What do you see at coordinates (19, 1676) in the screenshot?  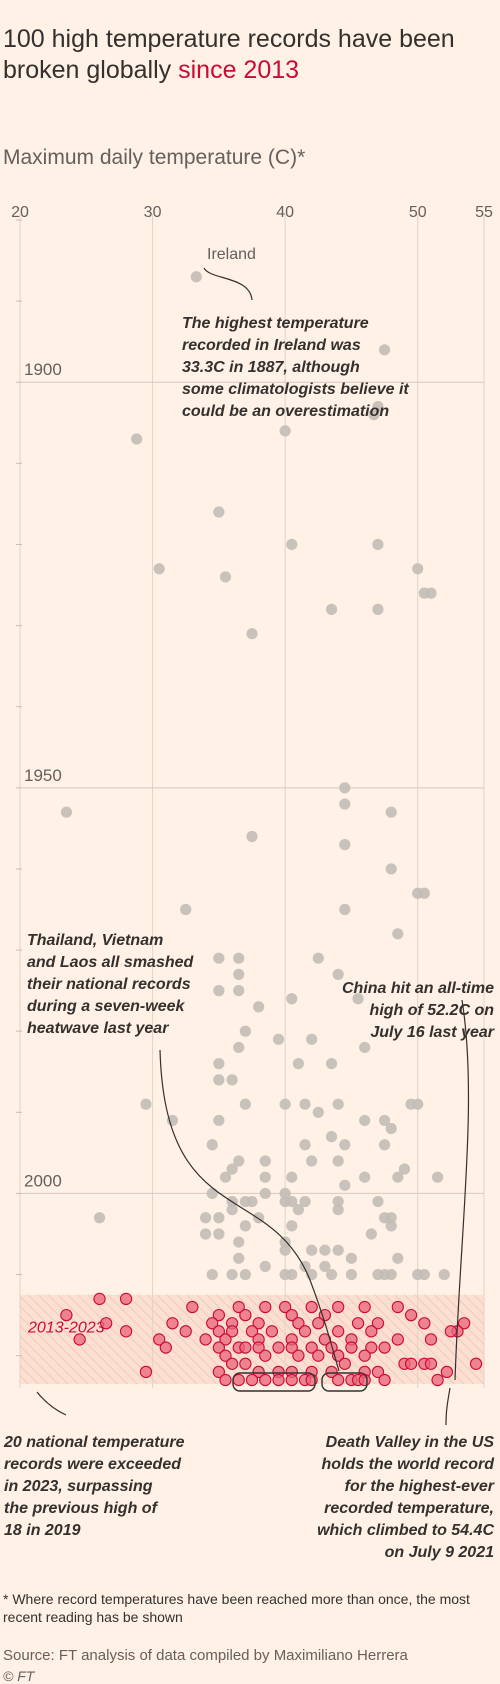 I see `copyright: © FT` at bounding box center [19, 1676].